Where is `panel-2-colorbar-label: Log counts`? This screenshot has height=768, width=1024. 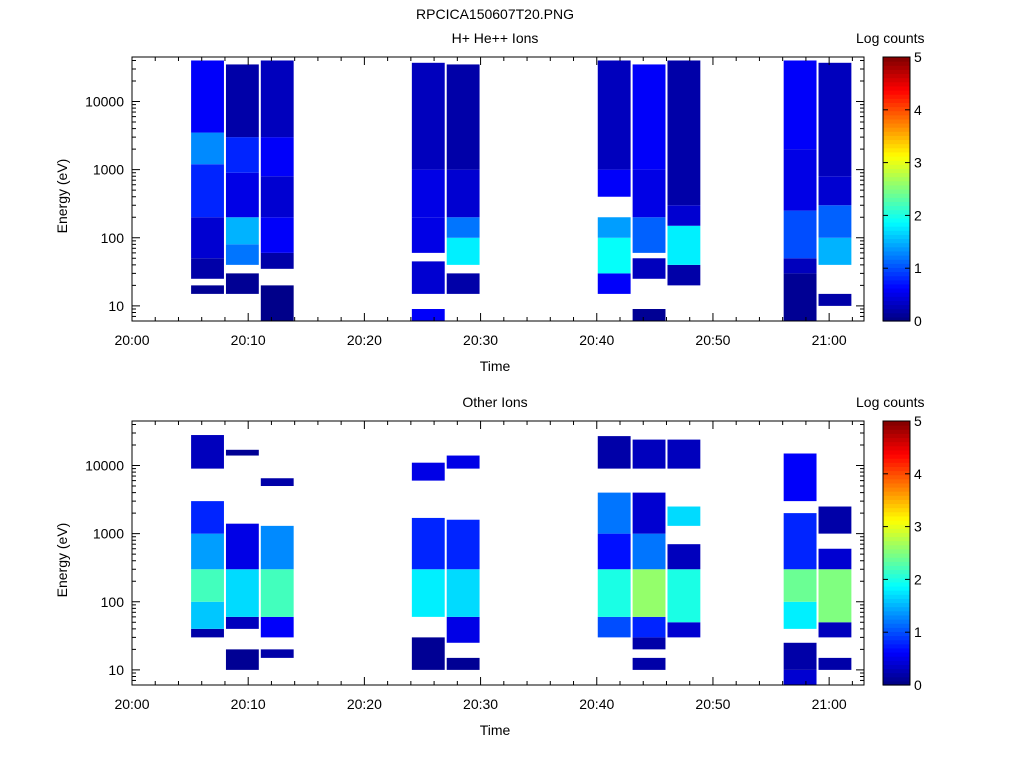 panel-2-colorbar-label: Log counts is located at coordinates (890, 402).